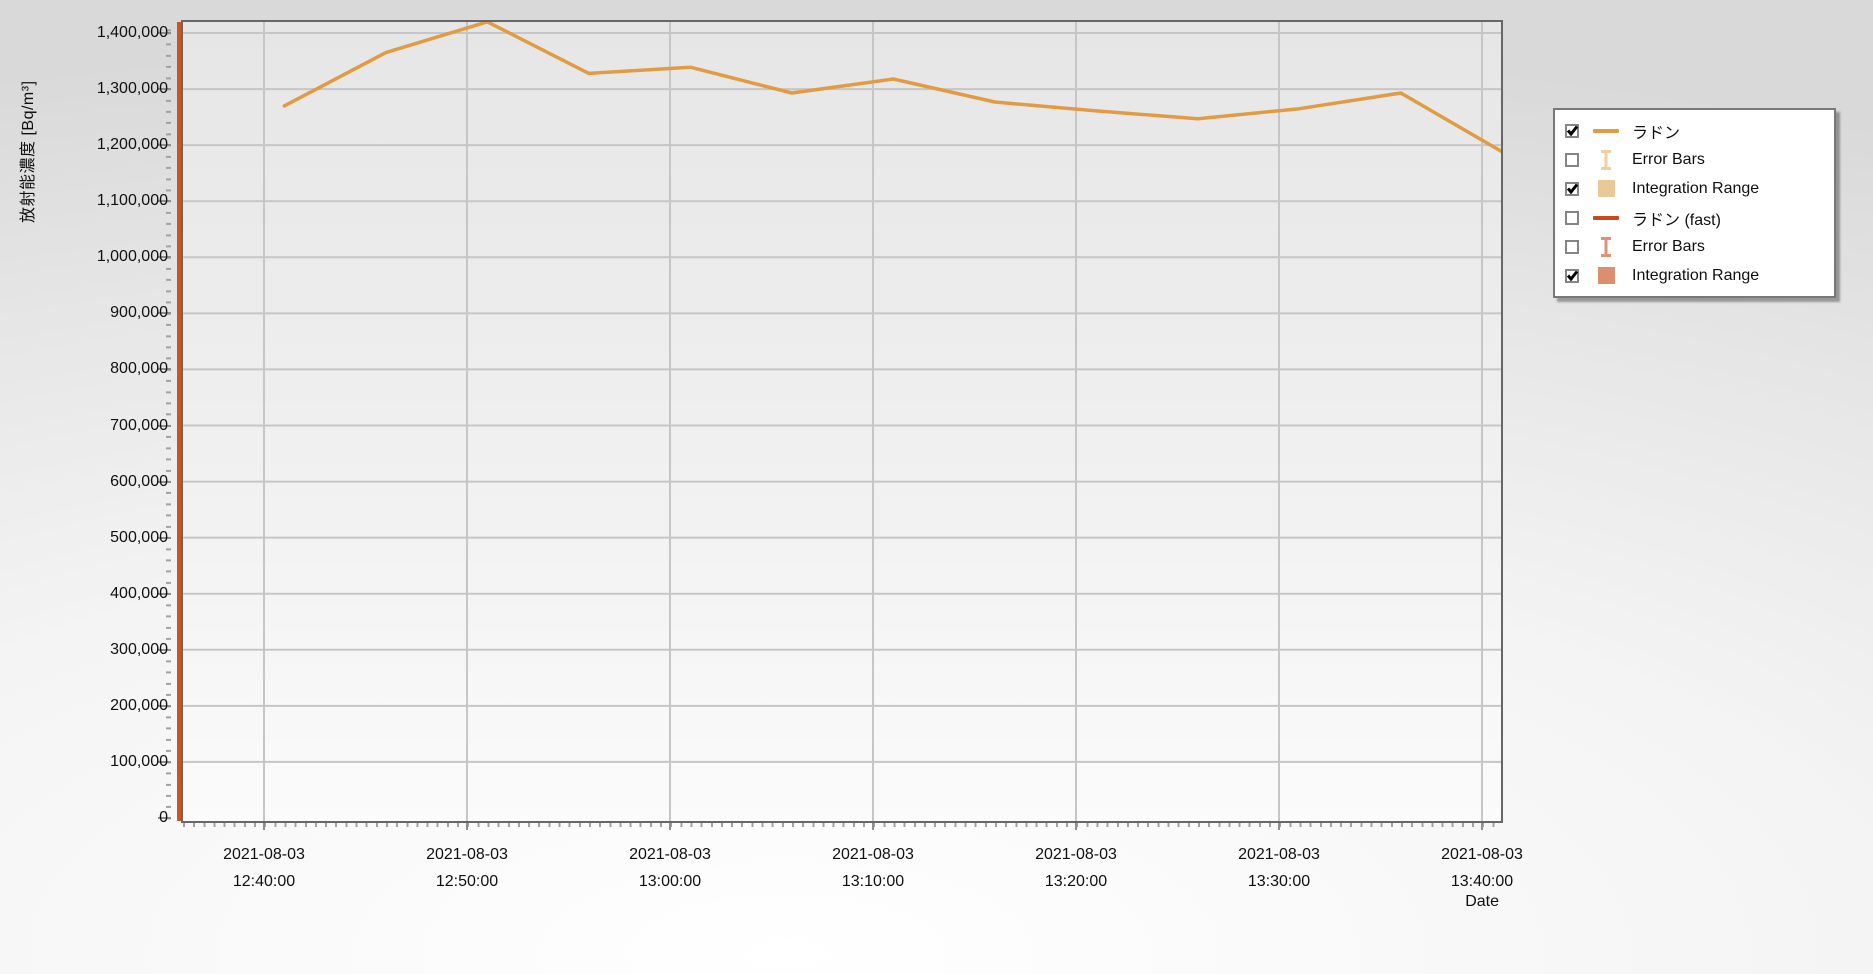 This screenshot has width=1873, height=974. What do you see at coordinates (139, 313) in the screenshot?
I see `y-tick-label: 900,000` at bounding box center [139, 313].